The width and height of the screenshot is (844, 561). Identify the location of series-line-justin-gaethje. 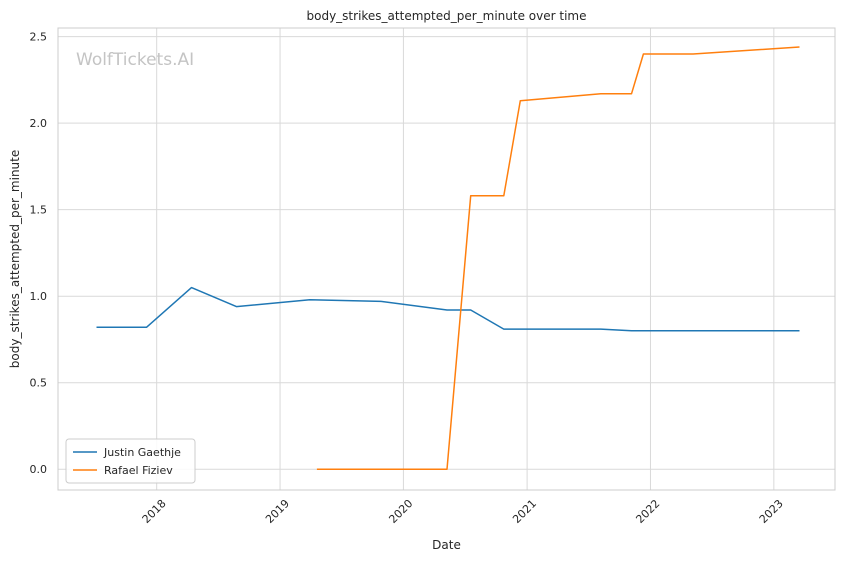
(448, 309).